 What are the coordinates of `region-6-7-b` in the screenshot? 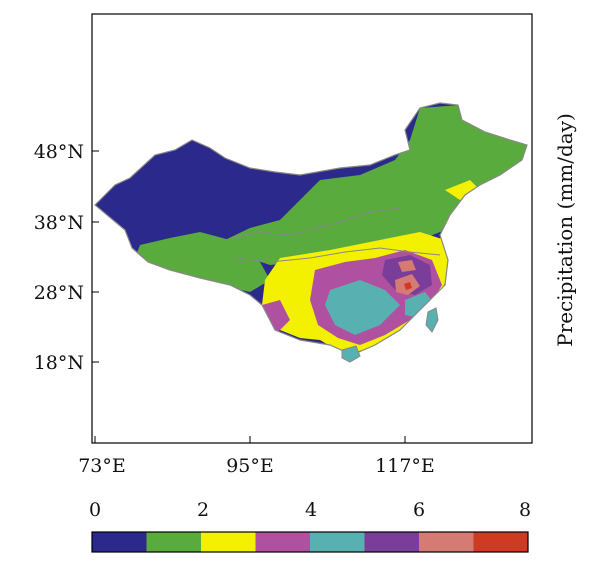 It's located at (407, 266).